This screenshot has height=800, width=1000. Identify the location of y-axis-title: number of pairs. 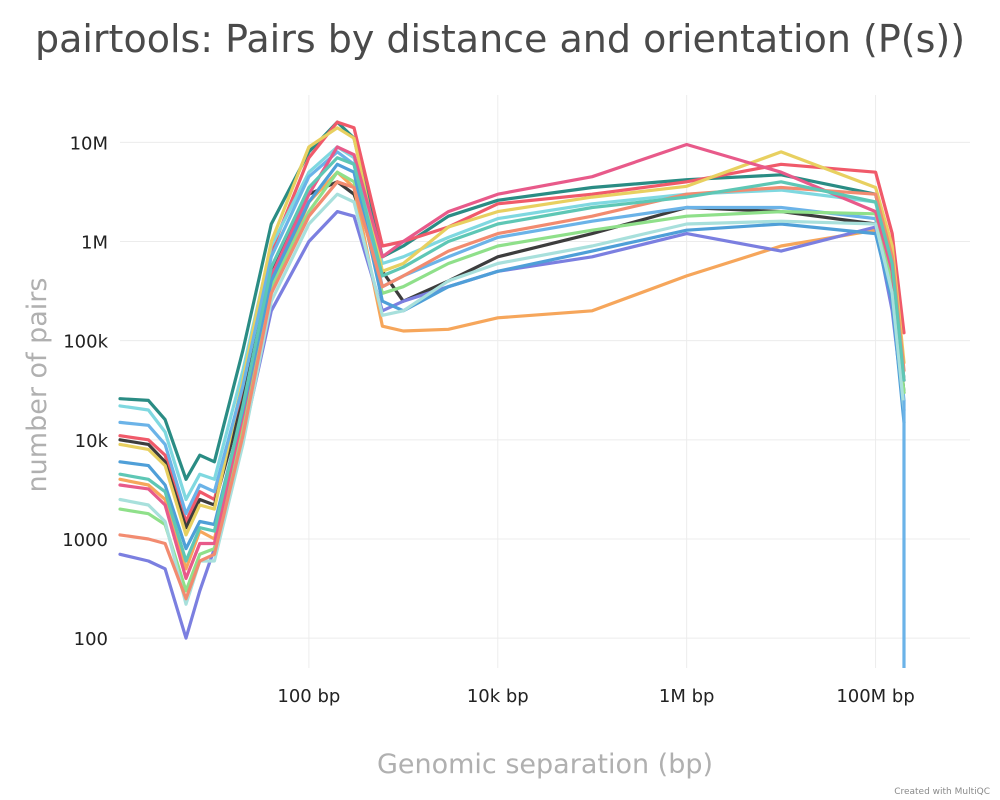
(37, 385).